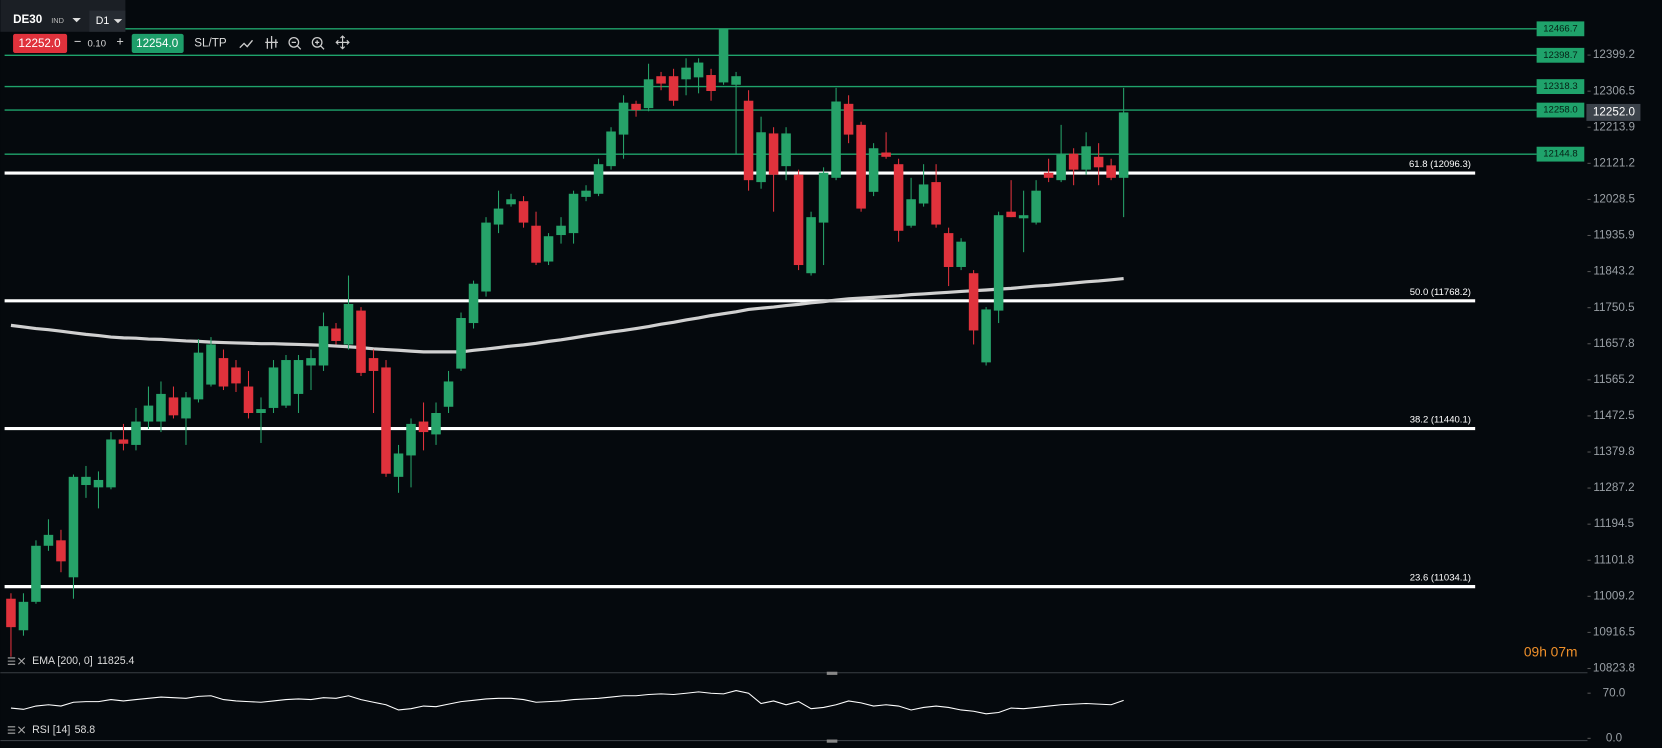  Describe the element at coordinates (77, 41) in the screenshot. I see `minus-button: −` at that location.